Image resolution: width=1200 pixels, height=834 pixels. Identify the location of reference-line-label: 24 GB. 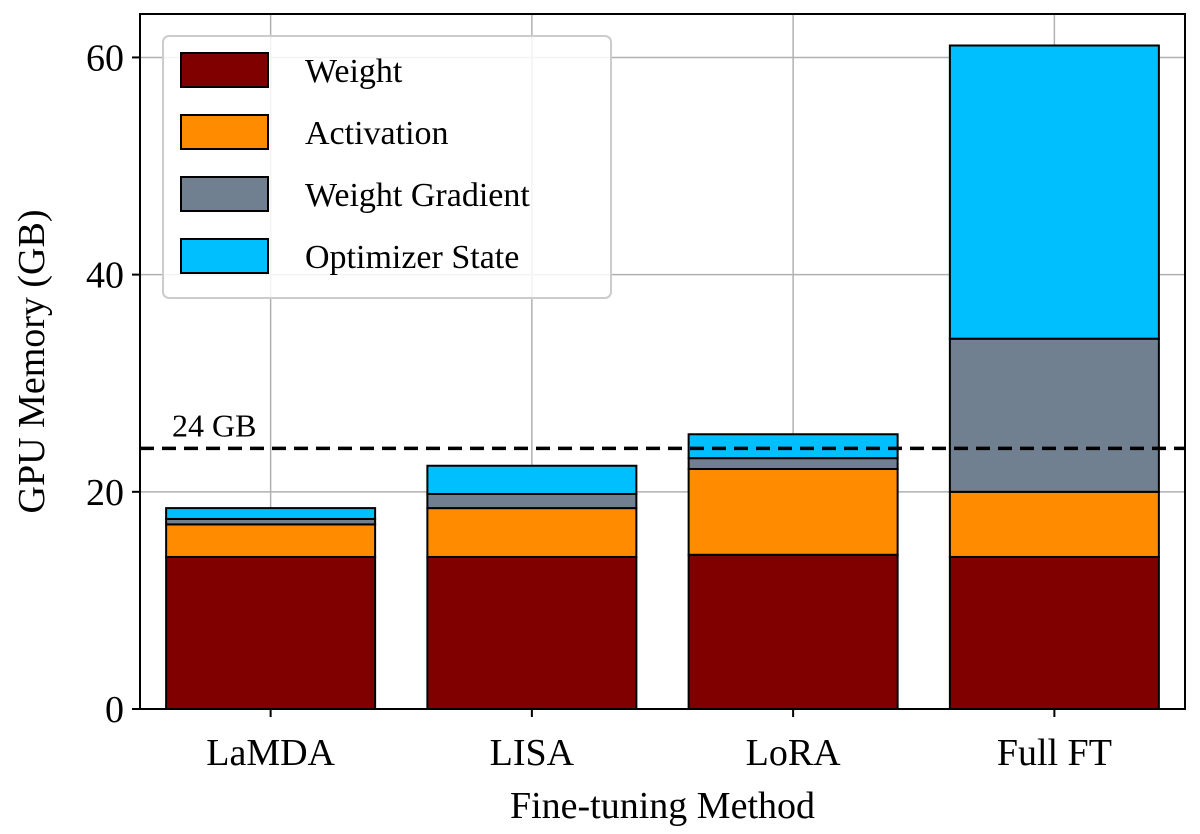
(214, 425).